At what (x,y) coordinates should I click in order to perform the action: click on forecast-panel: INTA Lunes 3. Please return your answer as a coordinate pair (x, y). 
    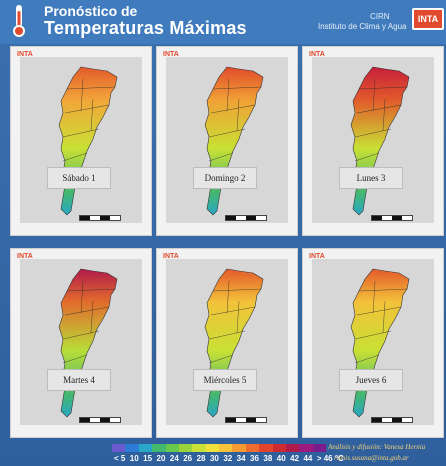
    Looking at the image, I should click on (373, 141).